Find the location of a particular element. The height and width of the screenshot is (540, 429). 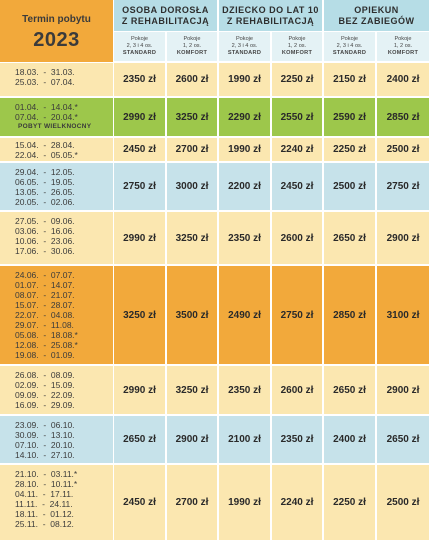

date-range-cell: 15.04. - 28.04. 22.04. - 05.05.* is located at coordinates (56, 149).